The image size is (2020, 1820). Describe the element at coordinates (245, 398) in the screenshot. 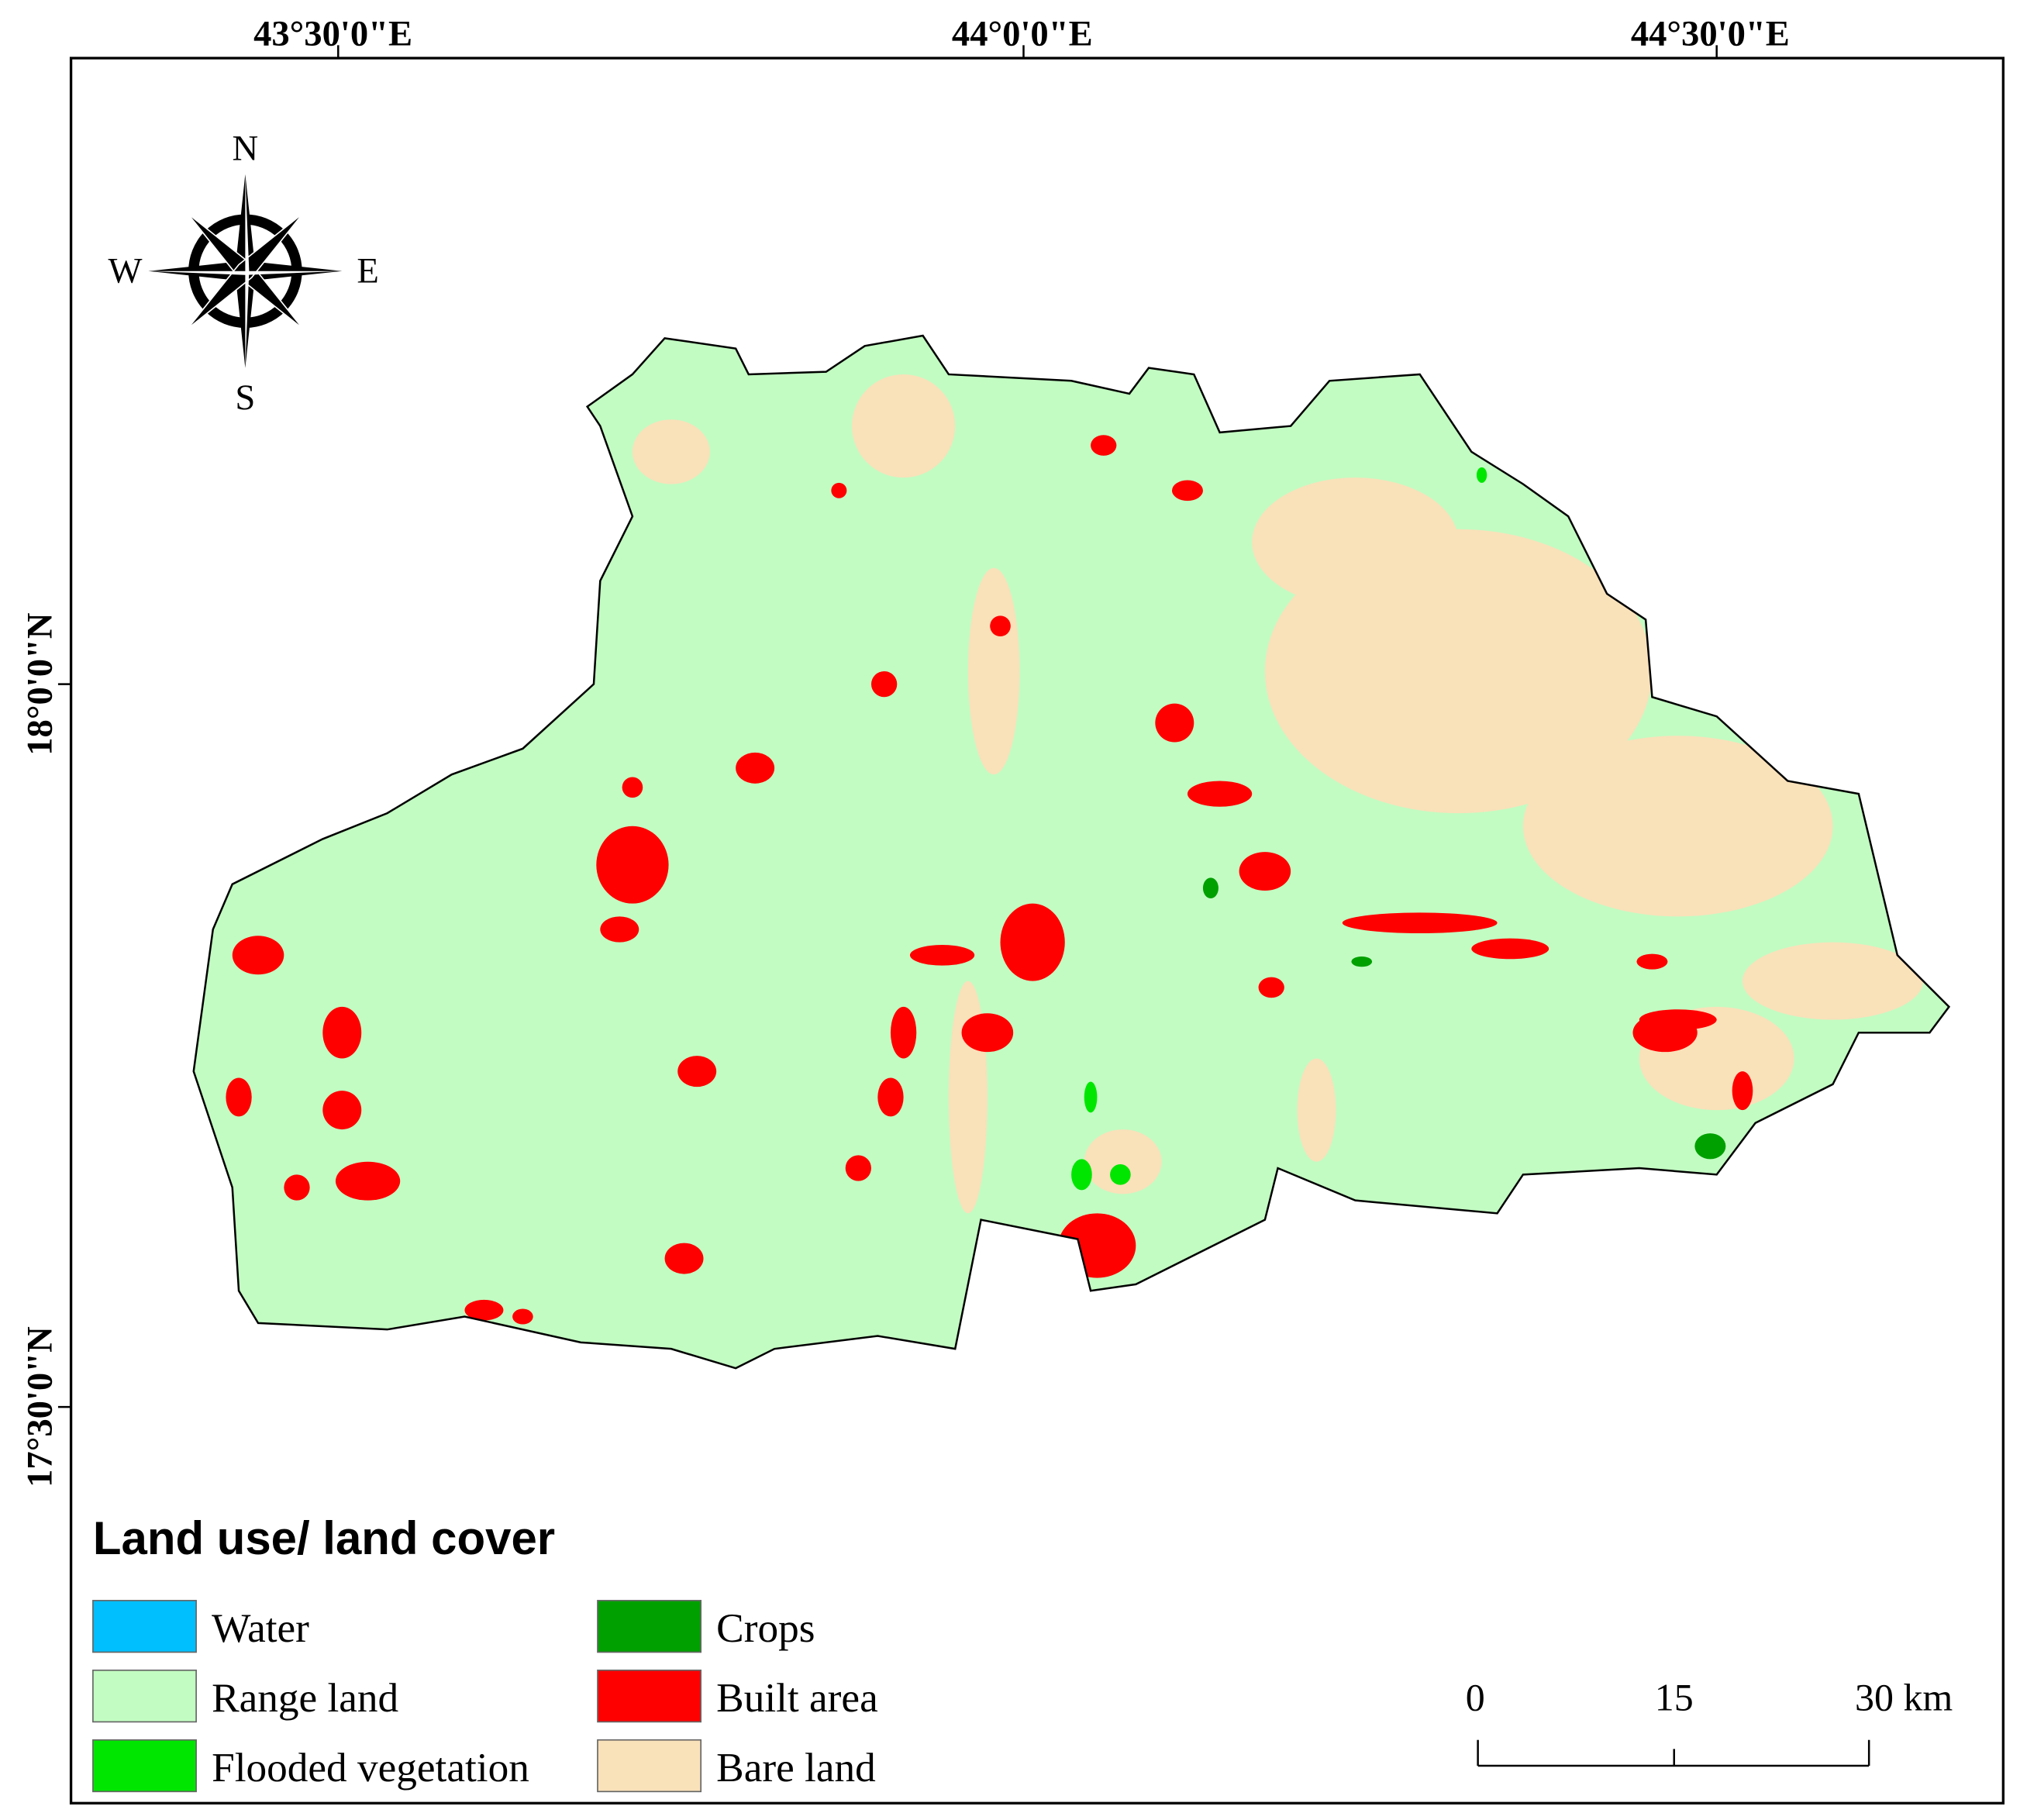

I see `compass-south: S` at that location.